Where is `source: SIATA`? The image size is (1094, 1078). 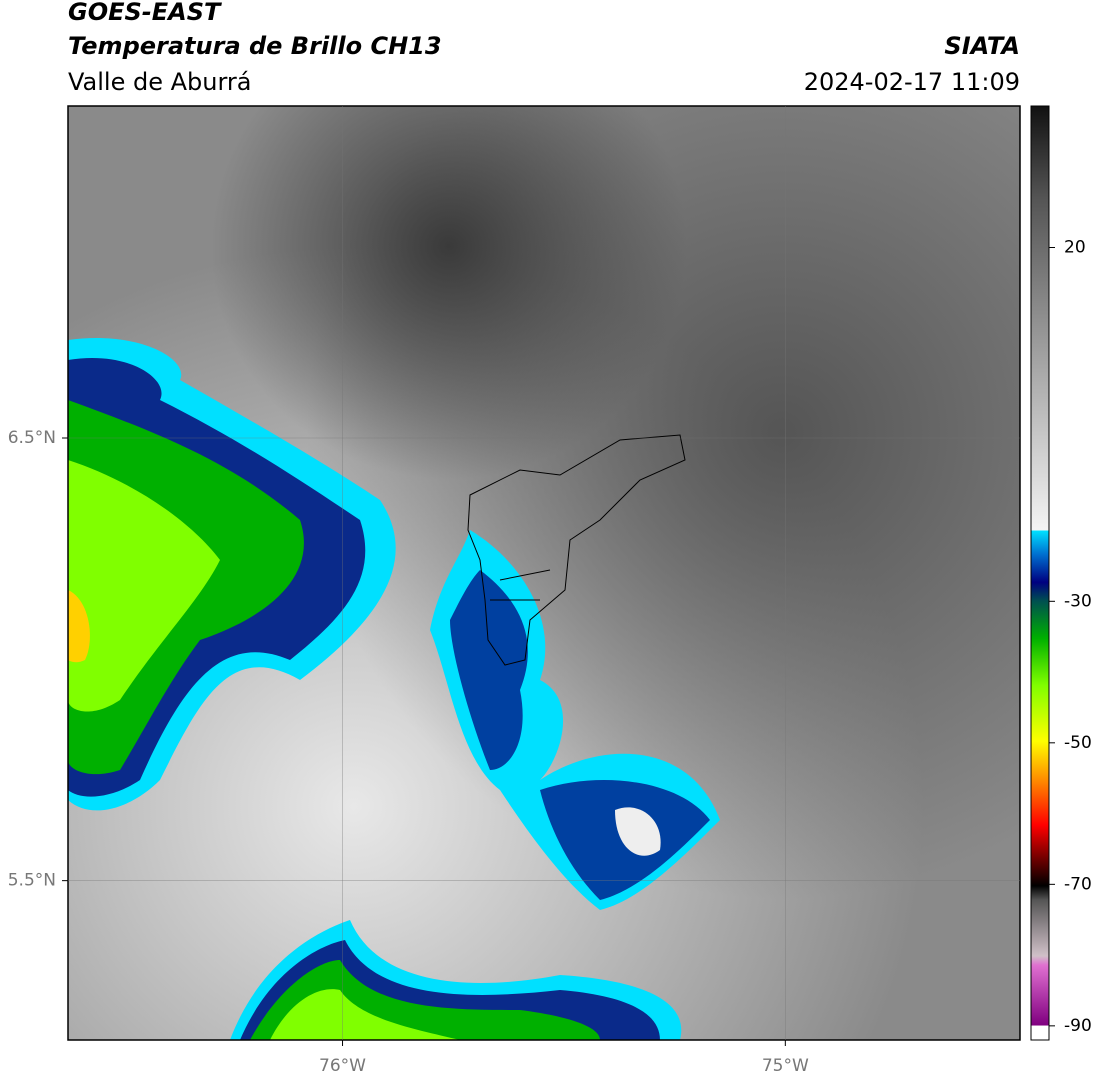 source: SIATA is located at coordinates (982, 46).